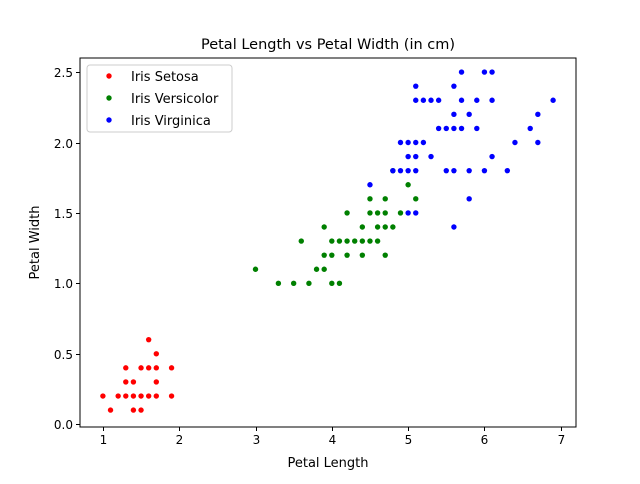 This screenshot has width=640, height=484. Describe the element at coordinates (63, 284) in the screenshot. I see `y-tick-label: 1.0` at that location.